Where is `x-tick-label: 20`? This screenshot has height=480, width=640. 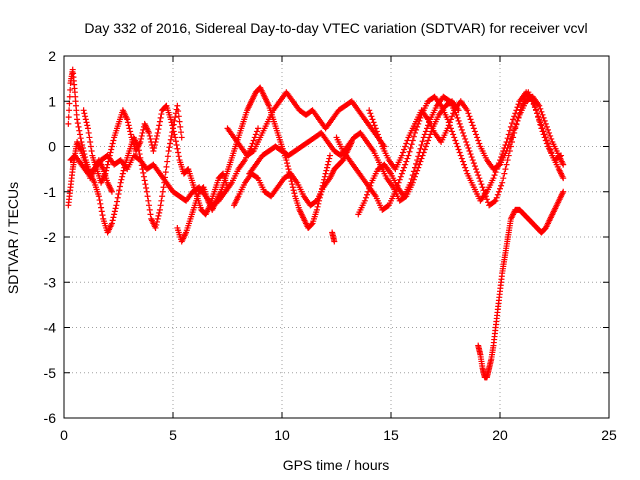 x-tick-label: 20 is located at coordinates (500, 435).